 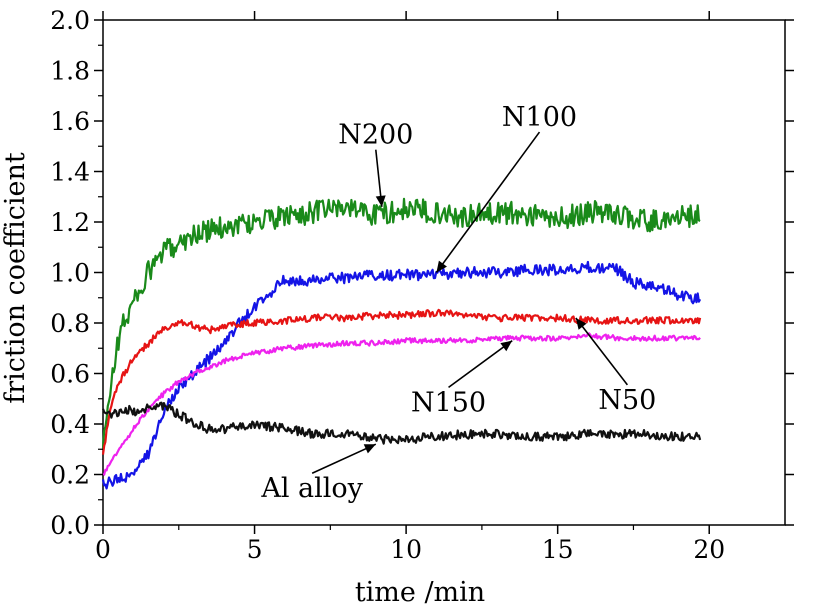 I want to click on annotation-arrow-n50, so click(x=602, y=351).